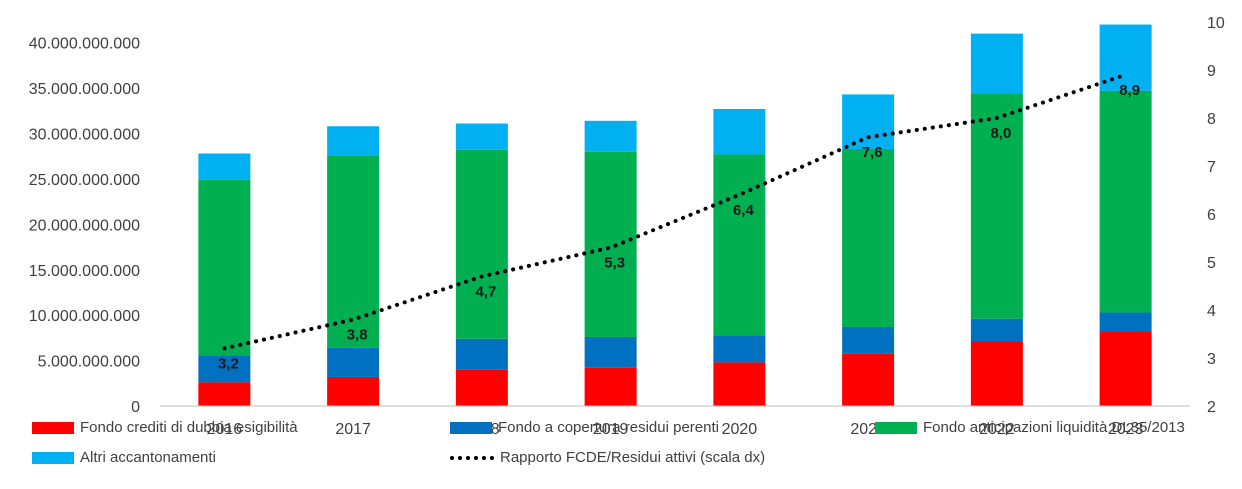 The width and height of the screenshot is (1242, 489). I want to click on y-tick-label: 0, so click(135, 407).